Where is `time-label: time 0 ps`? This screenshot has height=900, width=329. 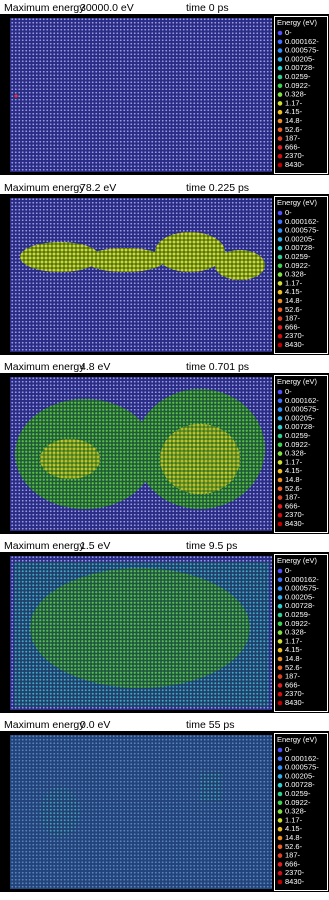 time-label: time 0 ps is located at coordinates (207, 8).